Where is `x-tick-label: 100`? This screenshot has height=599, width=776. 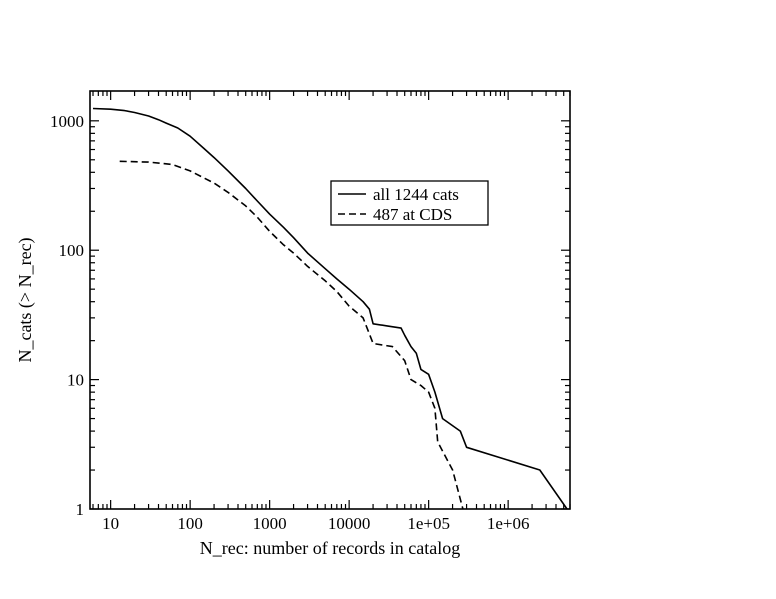
x-tick-label: 100 is located at coordinates (190, 523).